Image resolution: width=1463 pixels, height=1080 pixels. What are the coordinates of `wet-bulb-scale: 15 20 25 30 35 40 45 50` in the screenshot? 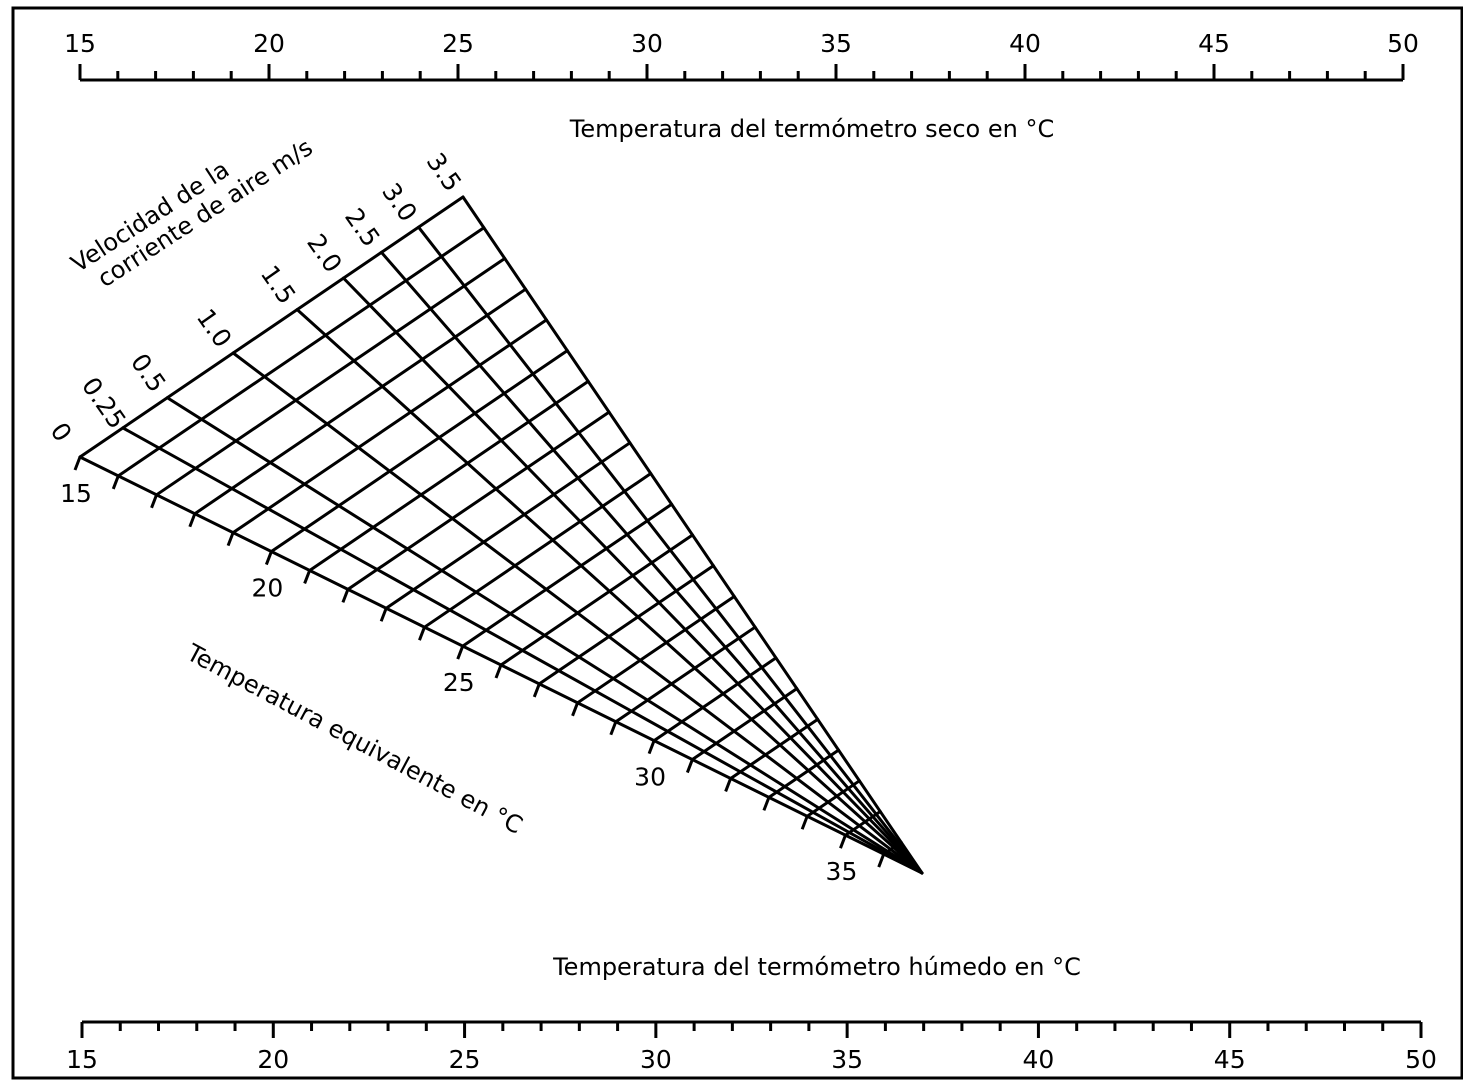 It's located at (751, 1047).